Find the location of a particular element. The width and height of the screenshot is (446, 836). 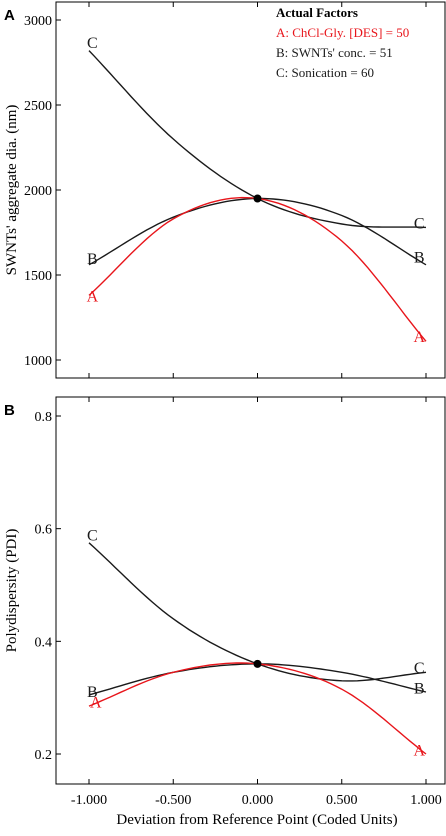

y-tick-label: 3000 is located at coordinates (38, 21).